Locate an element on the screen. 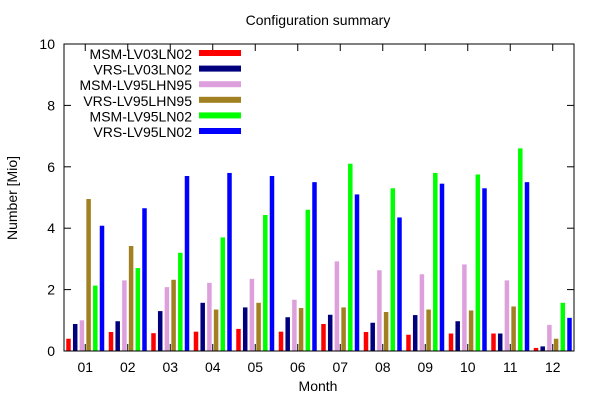 This screenshot has height=400, width=600. legend-label-msm-lv95ln02: MSM-LV95LN02 is located at coordinates (141, 116).